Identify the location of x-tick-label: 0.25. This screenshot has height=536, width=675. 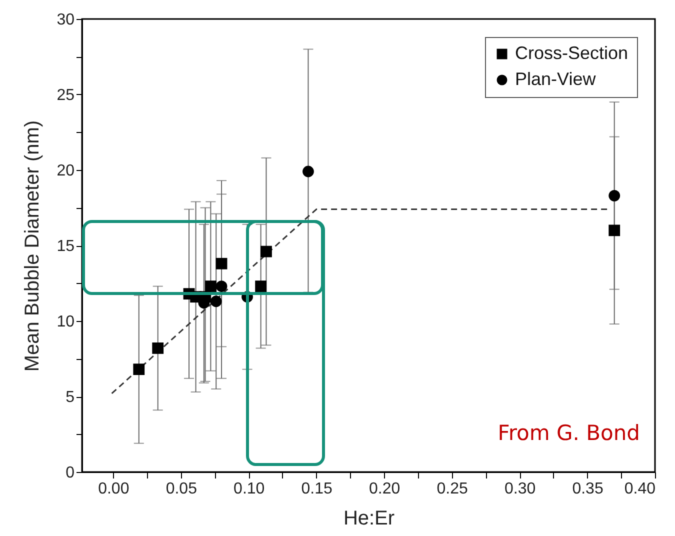
(452, 489).